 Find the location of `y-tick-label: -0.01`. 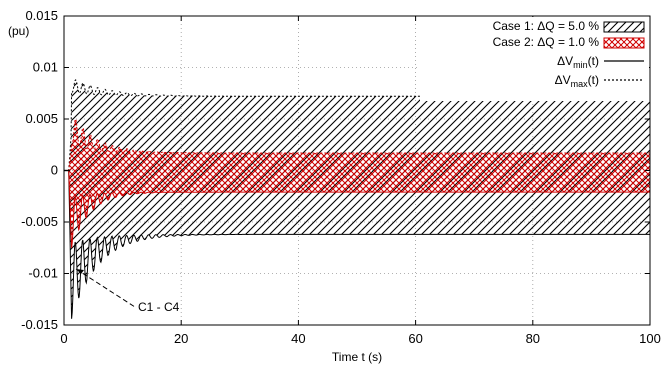

y-tick-label: -0.01 is located at coordinates (43, 273).